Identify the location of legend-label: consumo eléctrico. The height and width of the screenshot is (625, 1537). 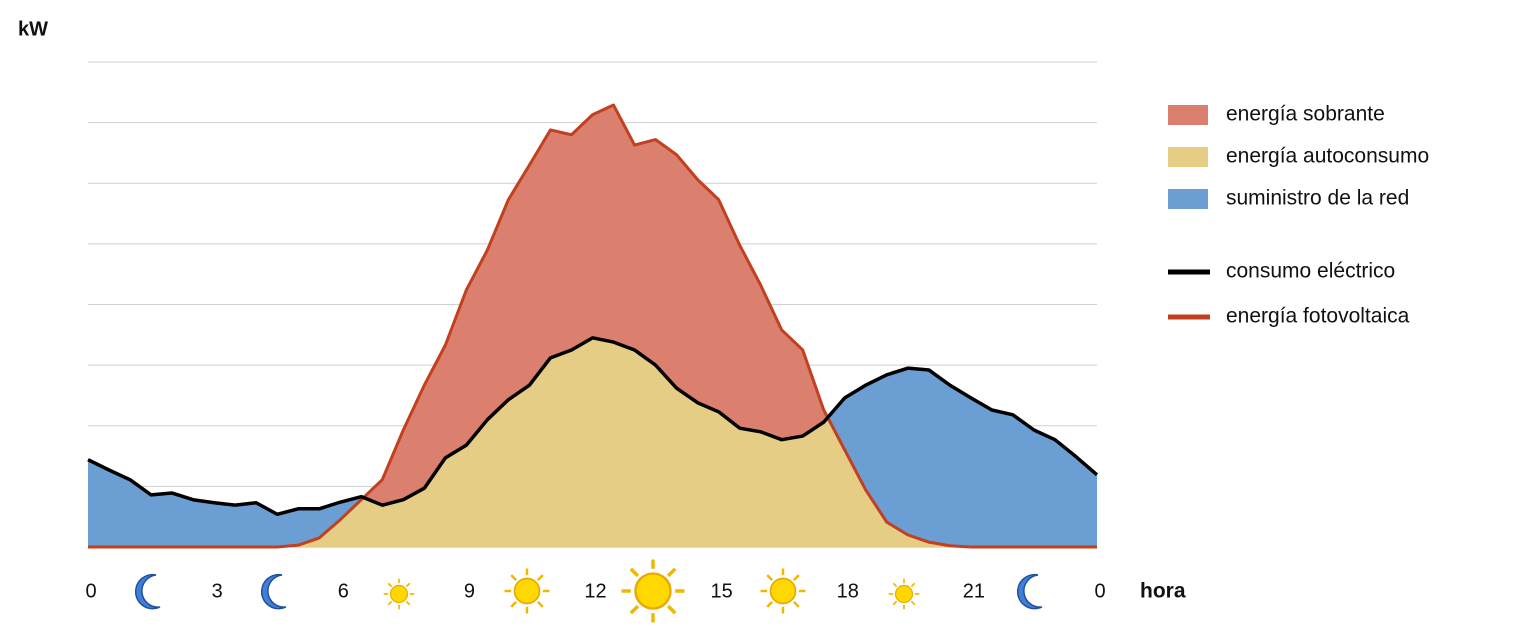
(1310, 271).